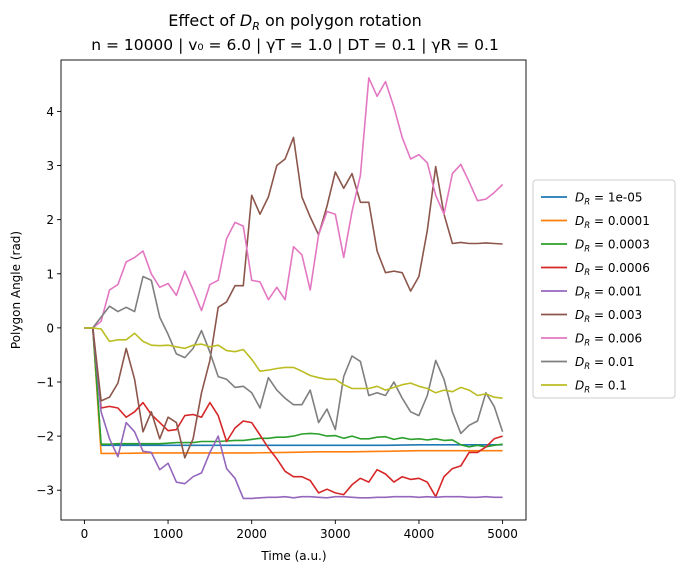 The width and height of the screenshot is (679, 574). I want to click on y-tick-label: 2, so click(50, 220).